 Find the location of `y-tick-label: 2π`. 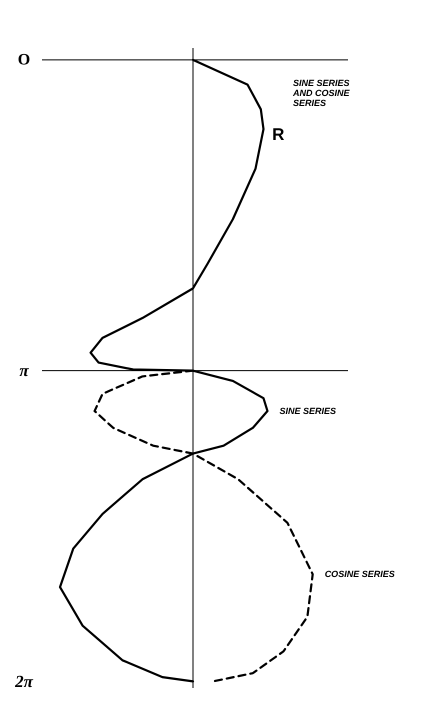

y-tick-label: 2π is located at coordinates (24, 681).